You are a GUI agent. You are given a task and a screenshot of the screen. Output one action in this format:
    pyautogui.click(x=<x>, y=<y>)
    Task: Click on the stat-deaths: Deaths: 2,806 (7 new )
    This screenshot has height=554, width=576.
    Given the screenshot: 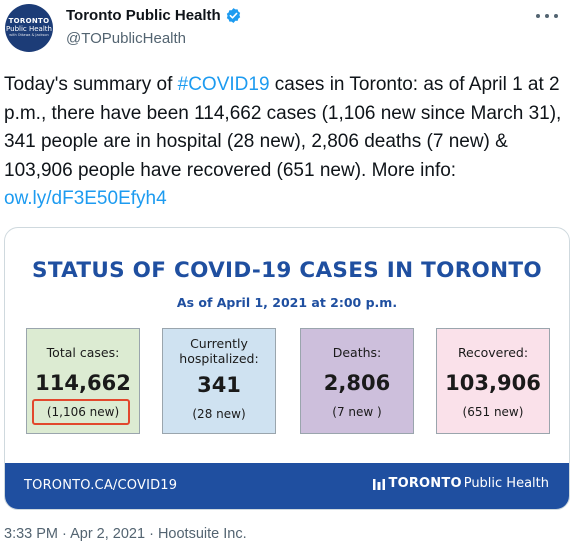 What is the action you would take?
    pyautogui.click(x=357, y=381)
    